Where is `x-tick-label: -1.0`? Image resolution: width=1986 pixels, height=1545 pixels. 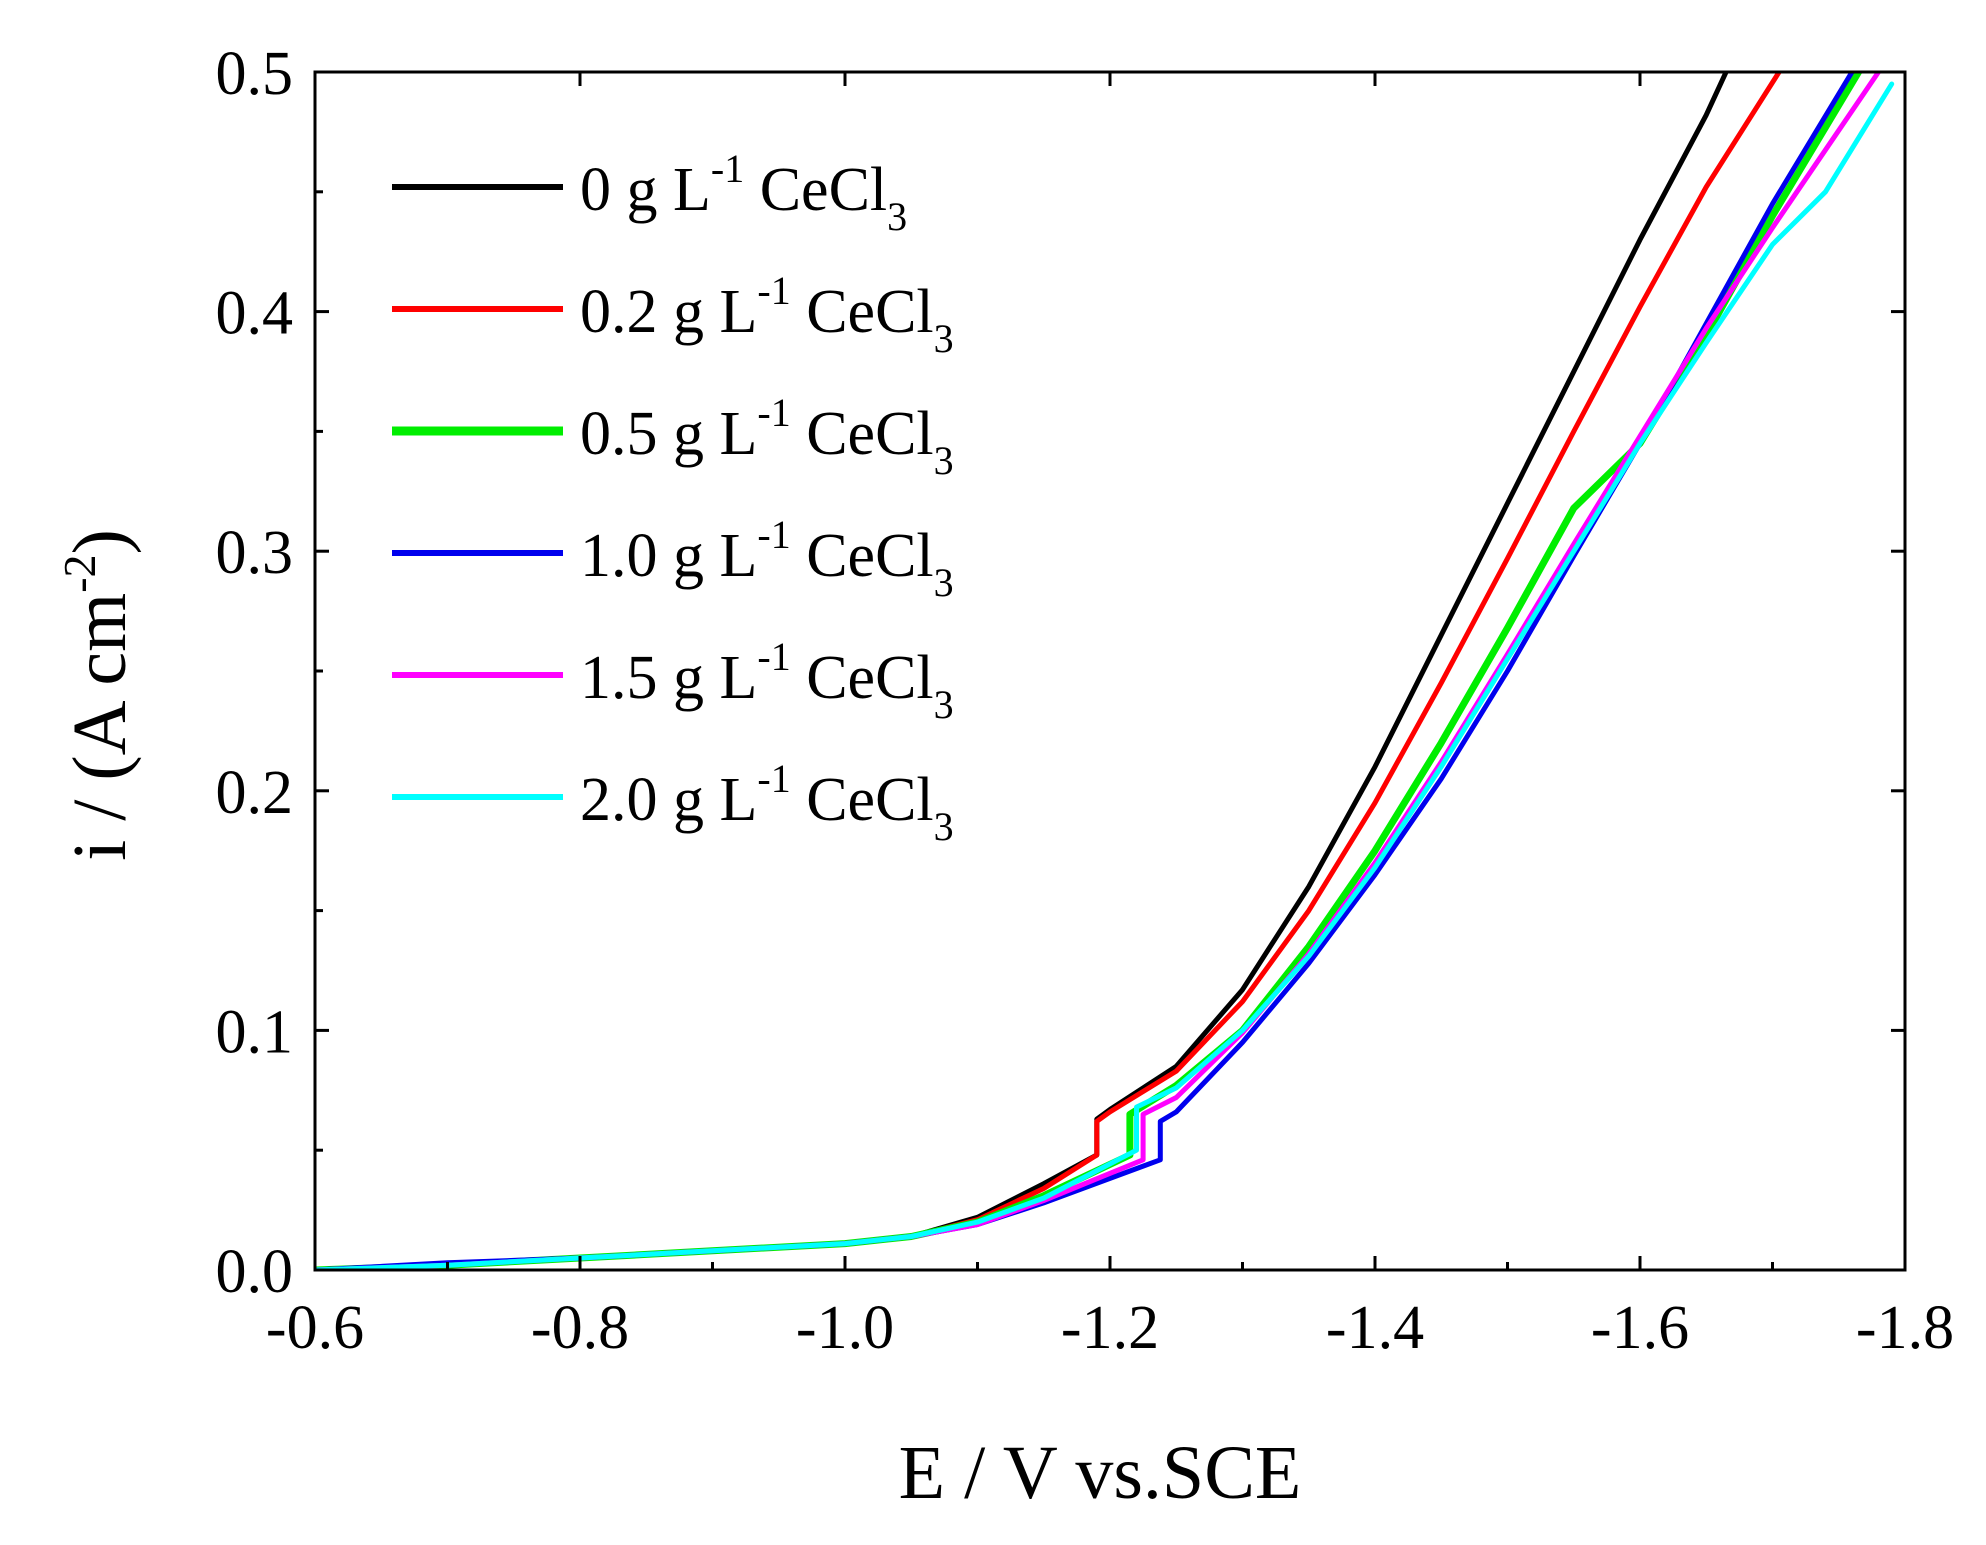
x-tick-label: -1.0 is located at coordinates (845, 1328).